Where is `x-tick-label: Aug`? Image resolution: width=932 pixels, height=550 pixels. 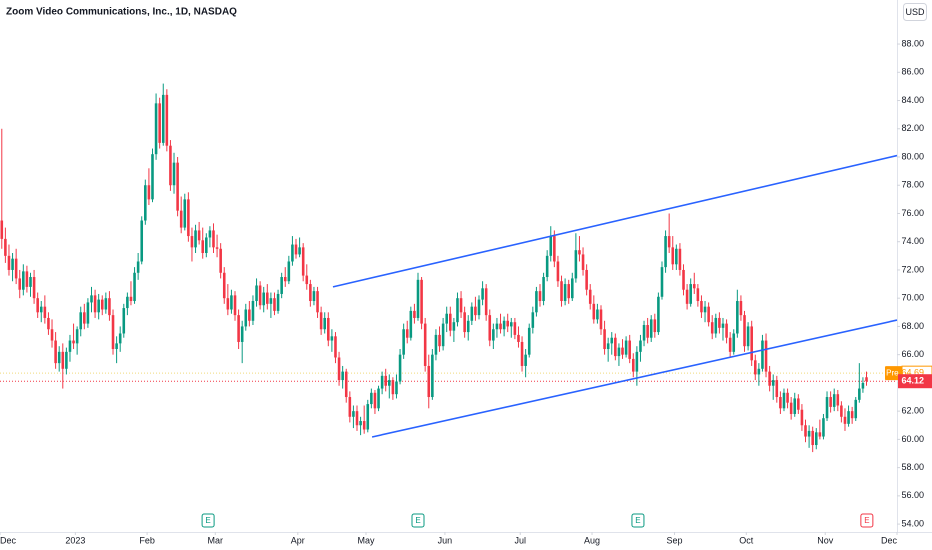 x-tick-label: Aug is located at coordinates (592, 540).